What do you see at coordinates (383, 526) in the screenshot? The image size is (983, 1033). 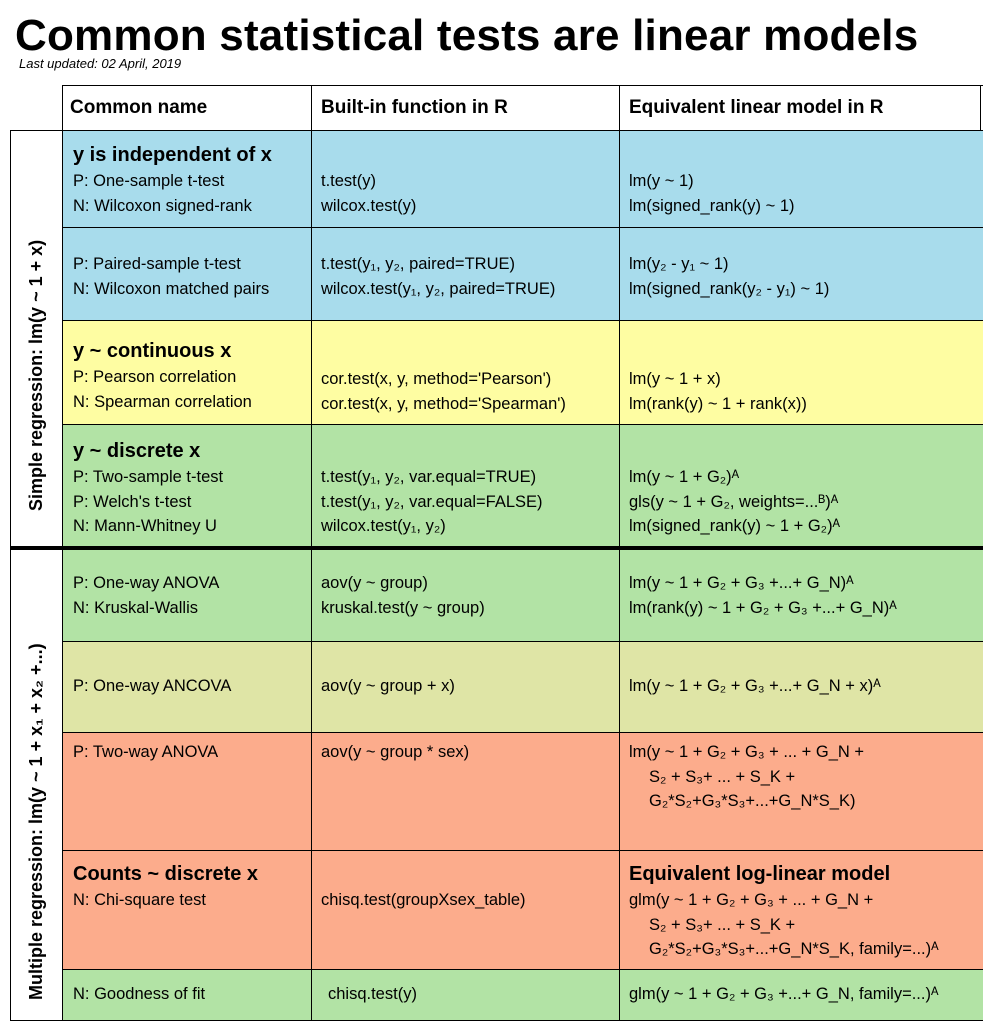 I see `r-function: wilcox.test(y₁, y₂)` at bounding box center [383, 526].